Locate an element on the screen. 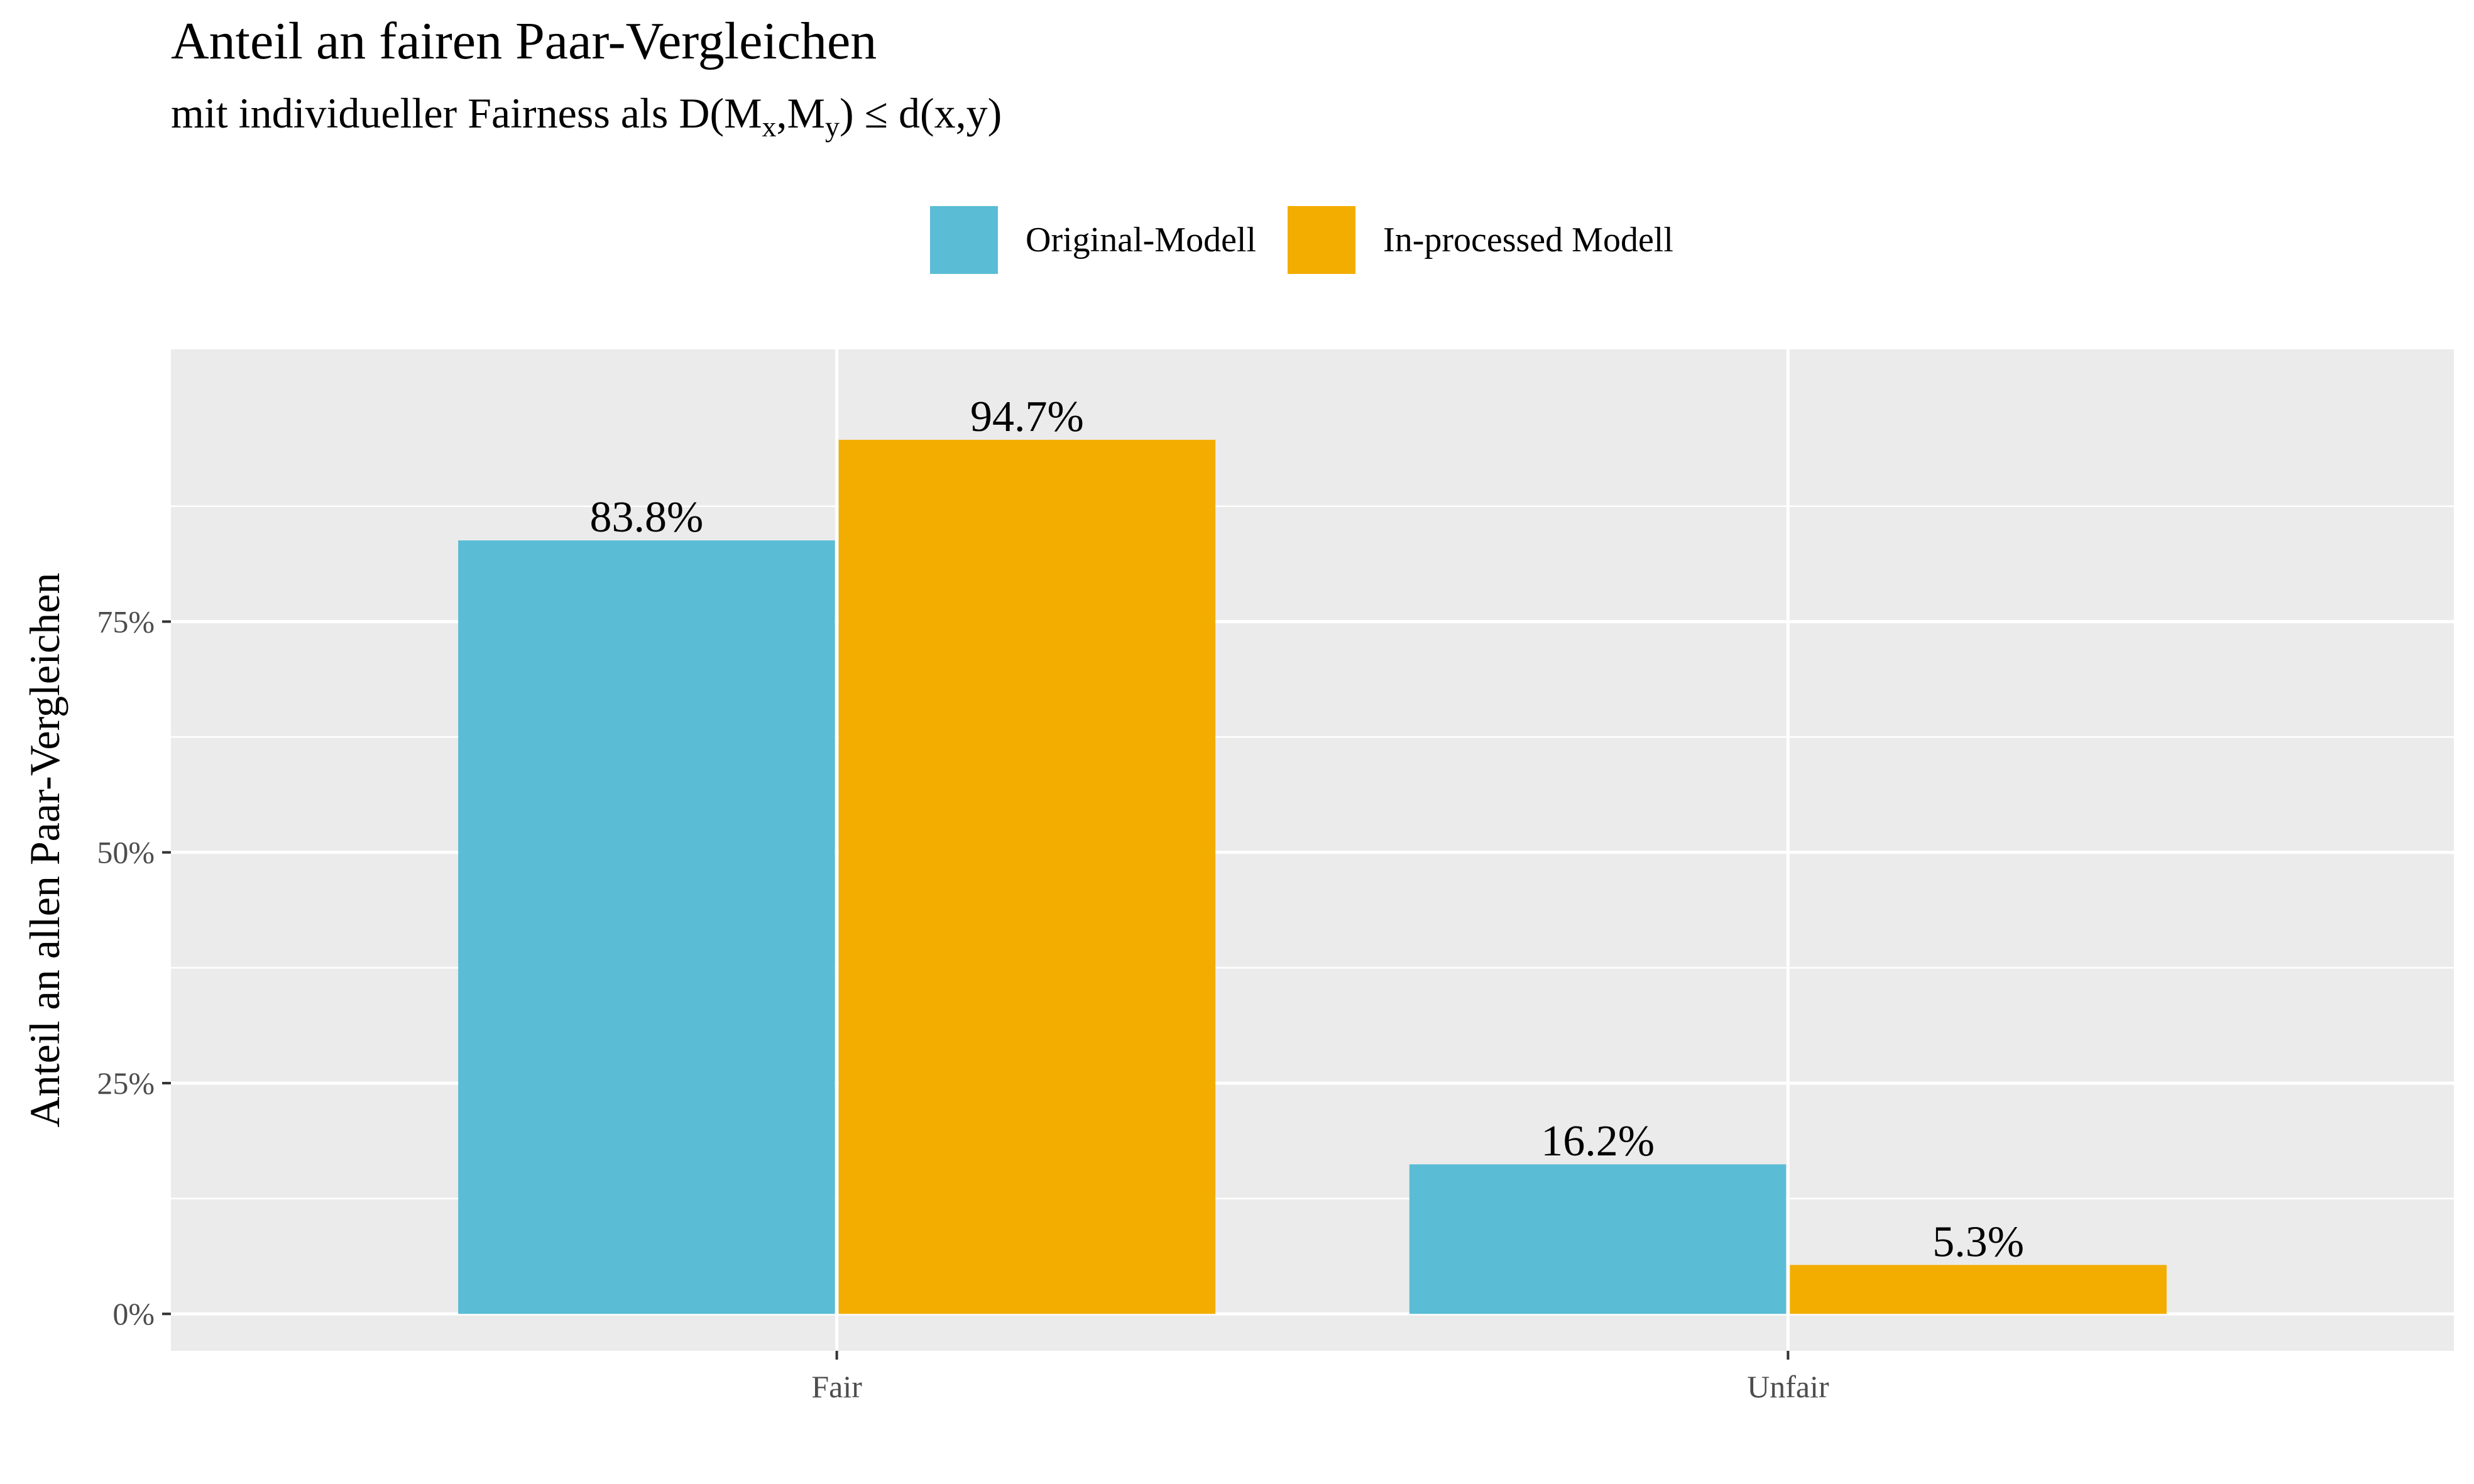 The height and width of the screenshot is (1484, 2474). legend-item-inprocessed: In-processed Modell is located at coordinates (1479, 240).